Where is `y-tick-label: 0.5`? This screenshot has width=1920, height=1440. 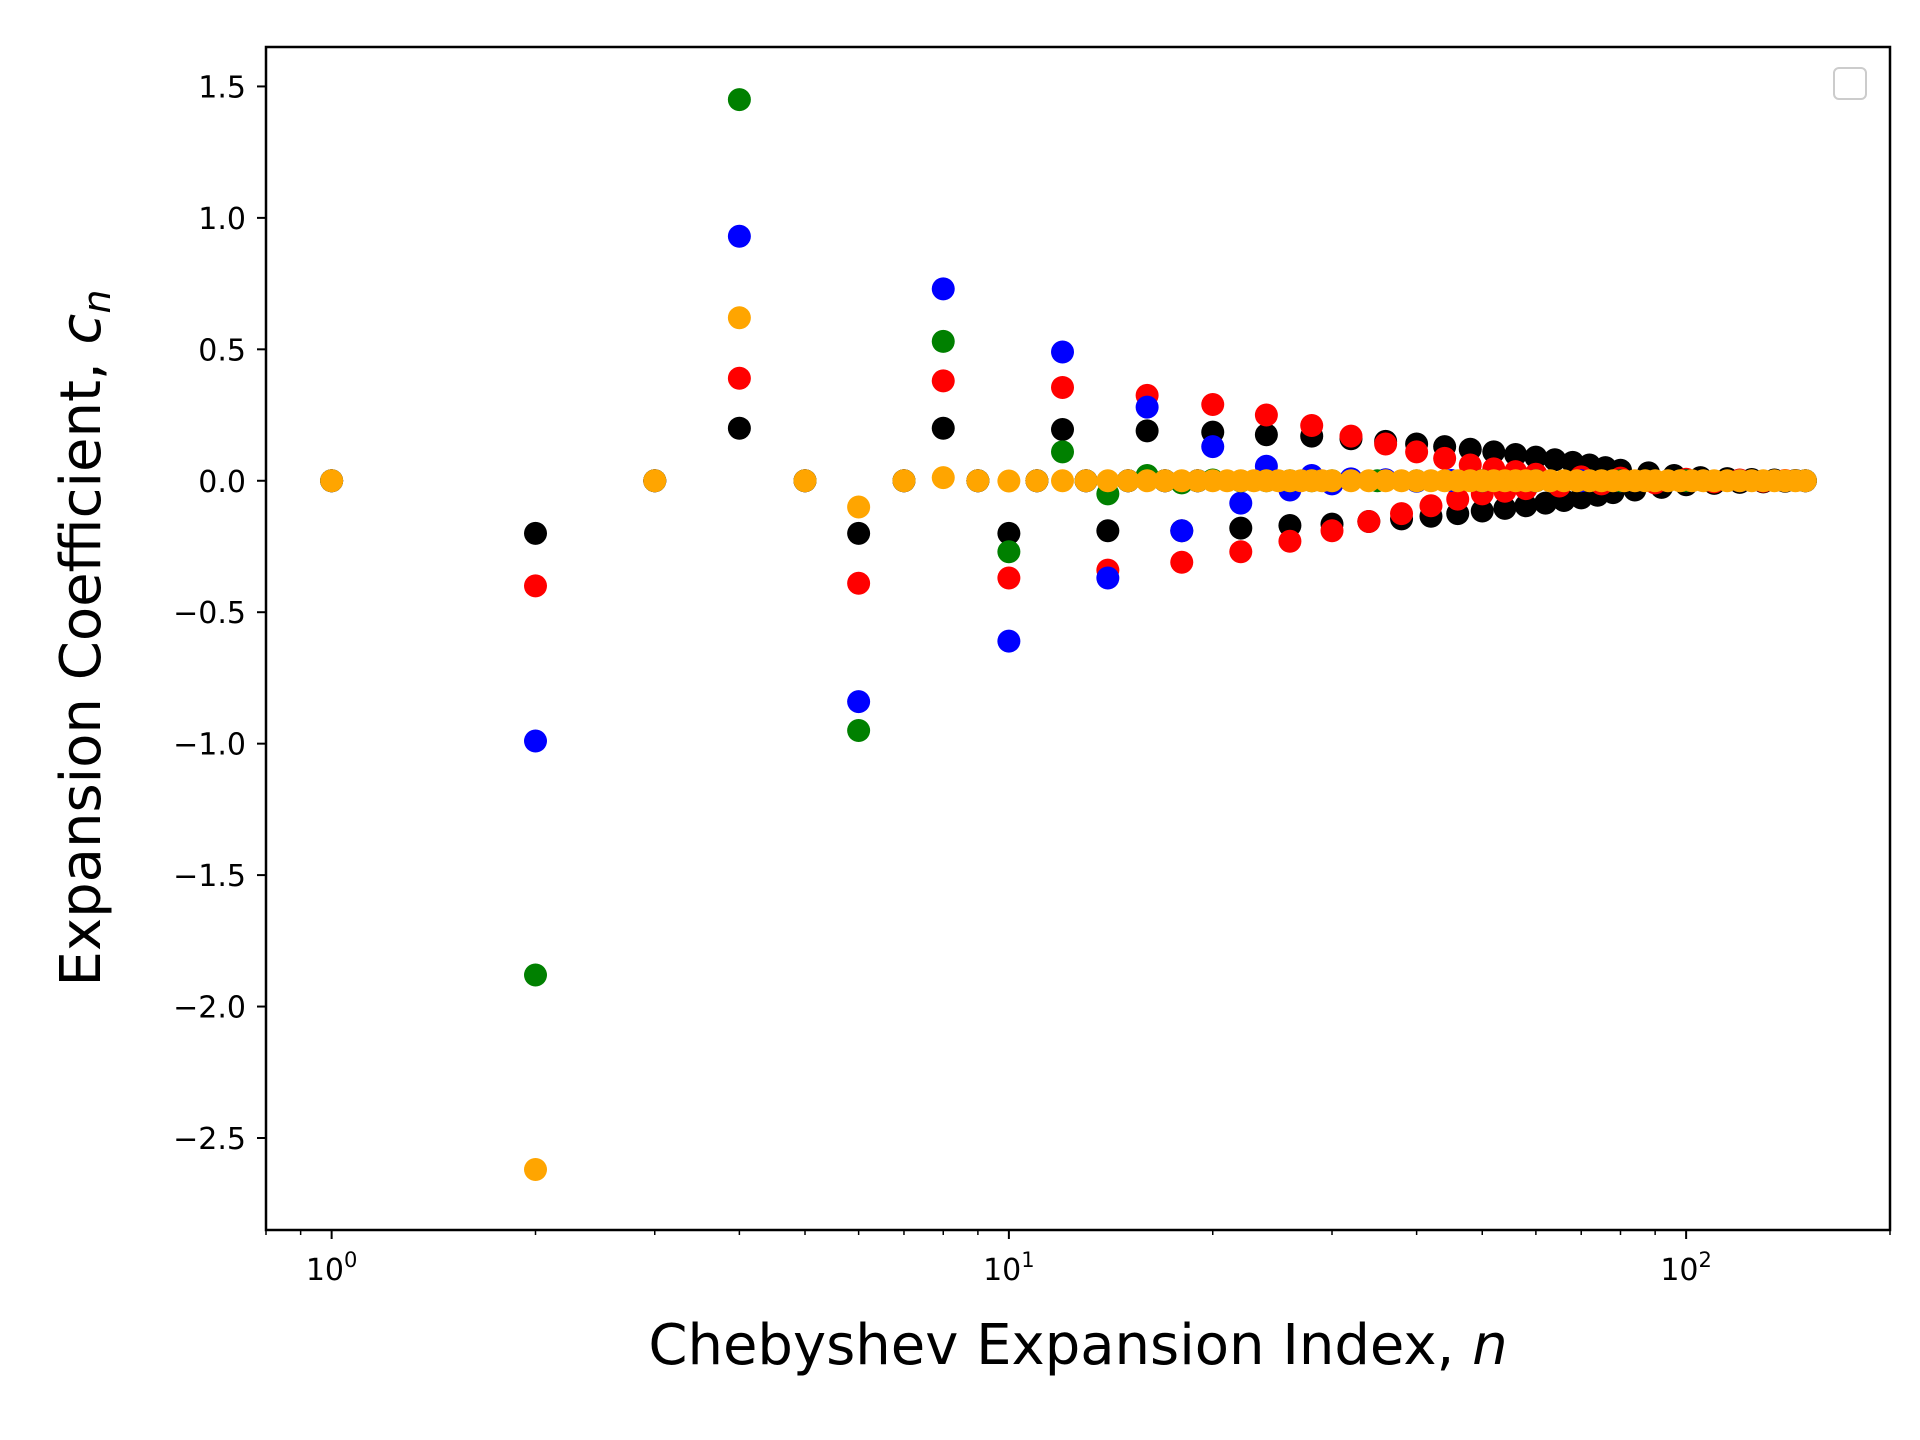 y-tick-label: 0.5 is located at coordinates (222, 350).